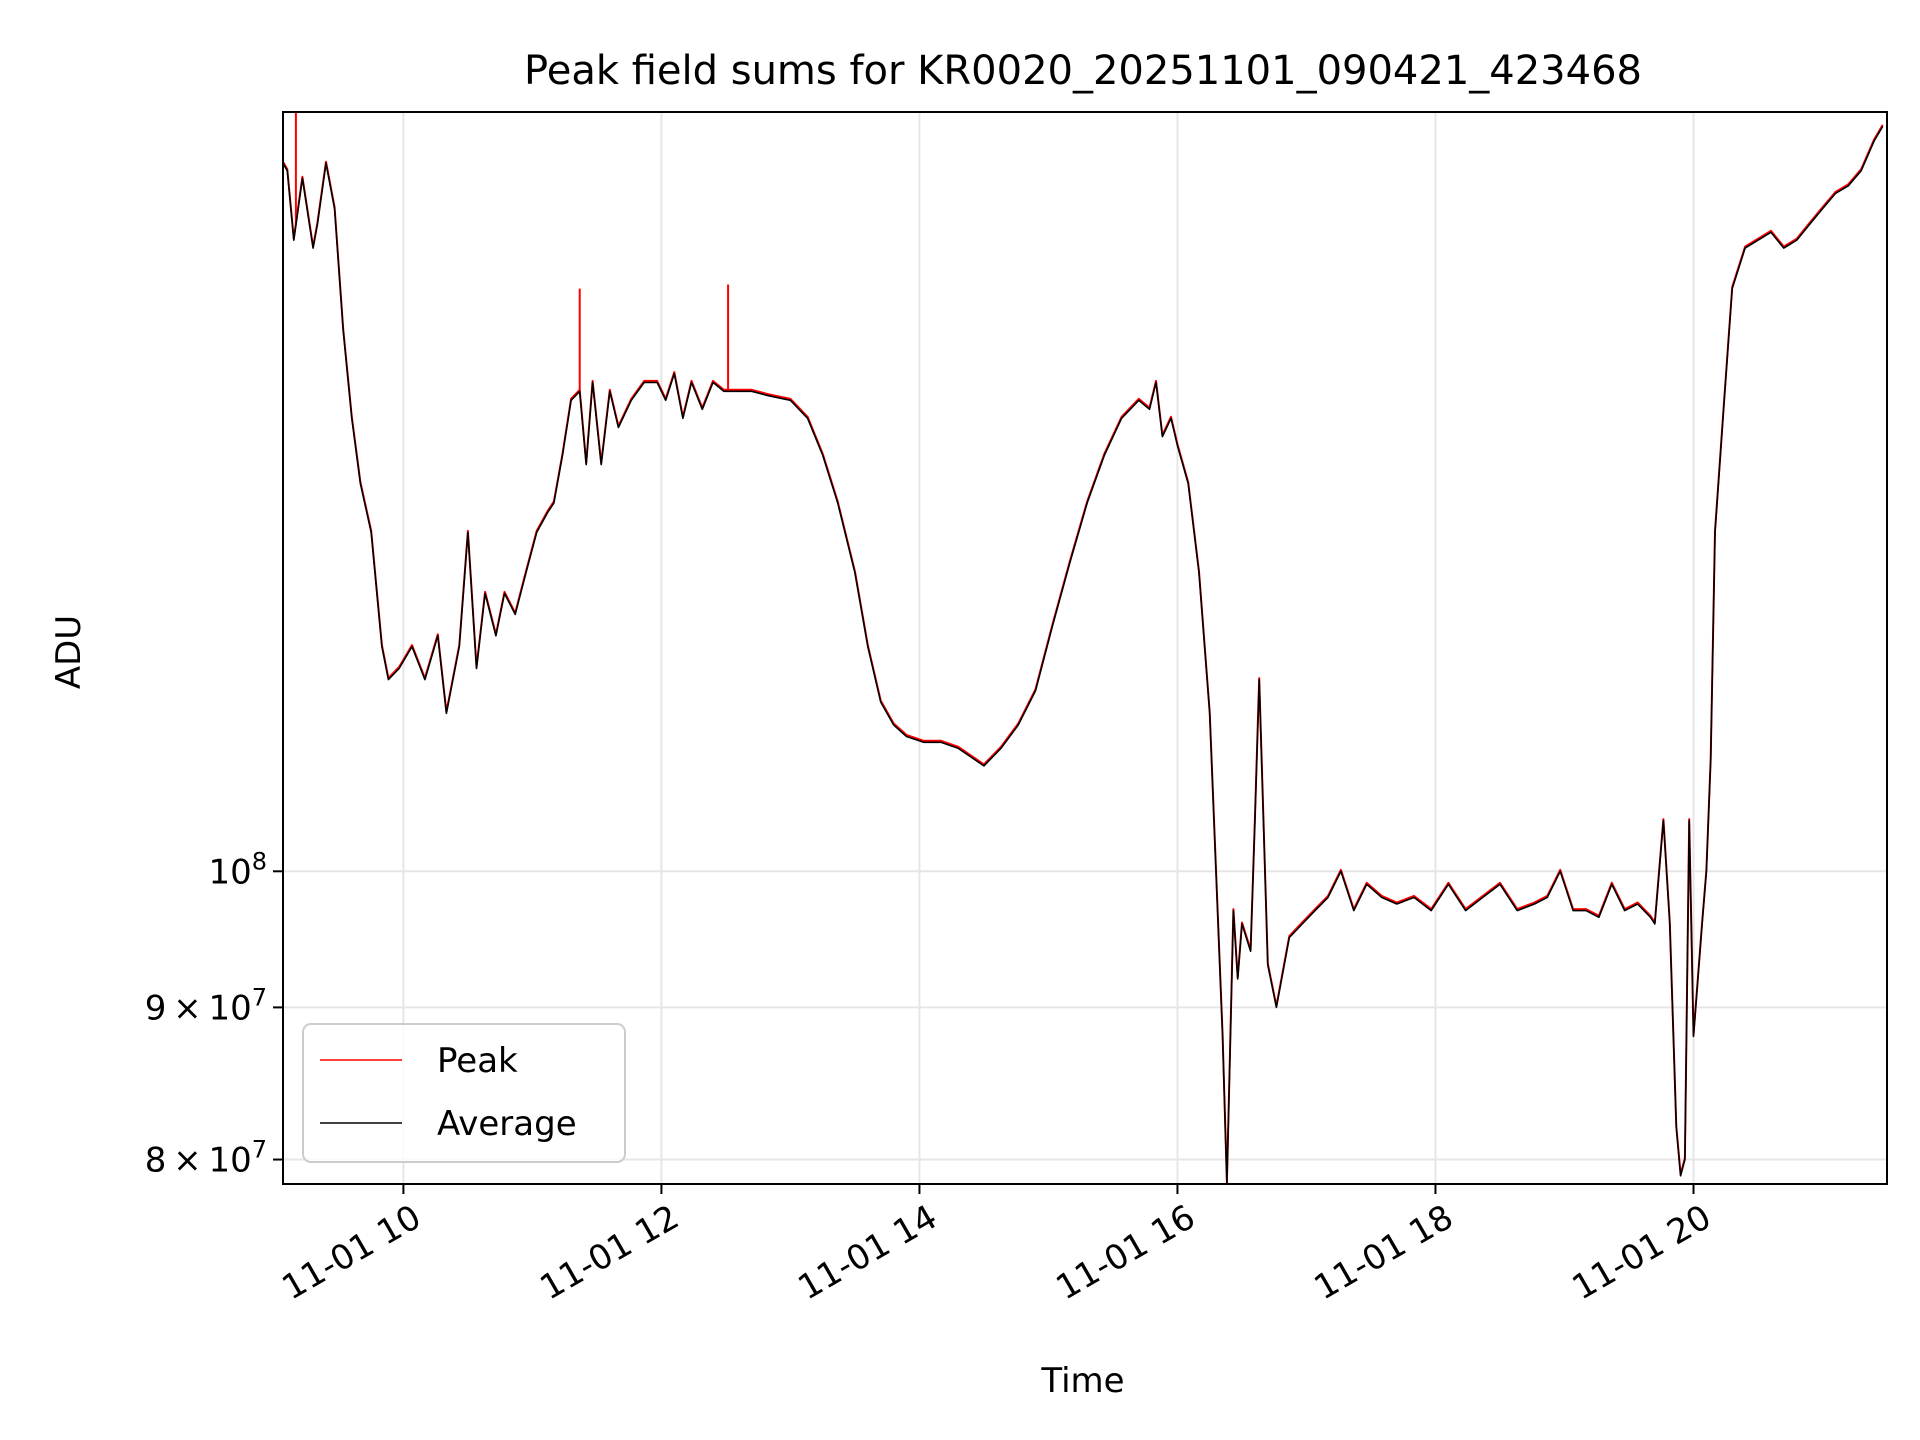 This screenshot has width=1920, height=1440. Describe the element at coordinates (477, 1061) in the screenshot. I see `legend-label-peak: Peak` at that location.